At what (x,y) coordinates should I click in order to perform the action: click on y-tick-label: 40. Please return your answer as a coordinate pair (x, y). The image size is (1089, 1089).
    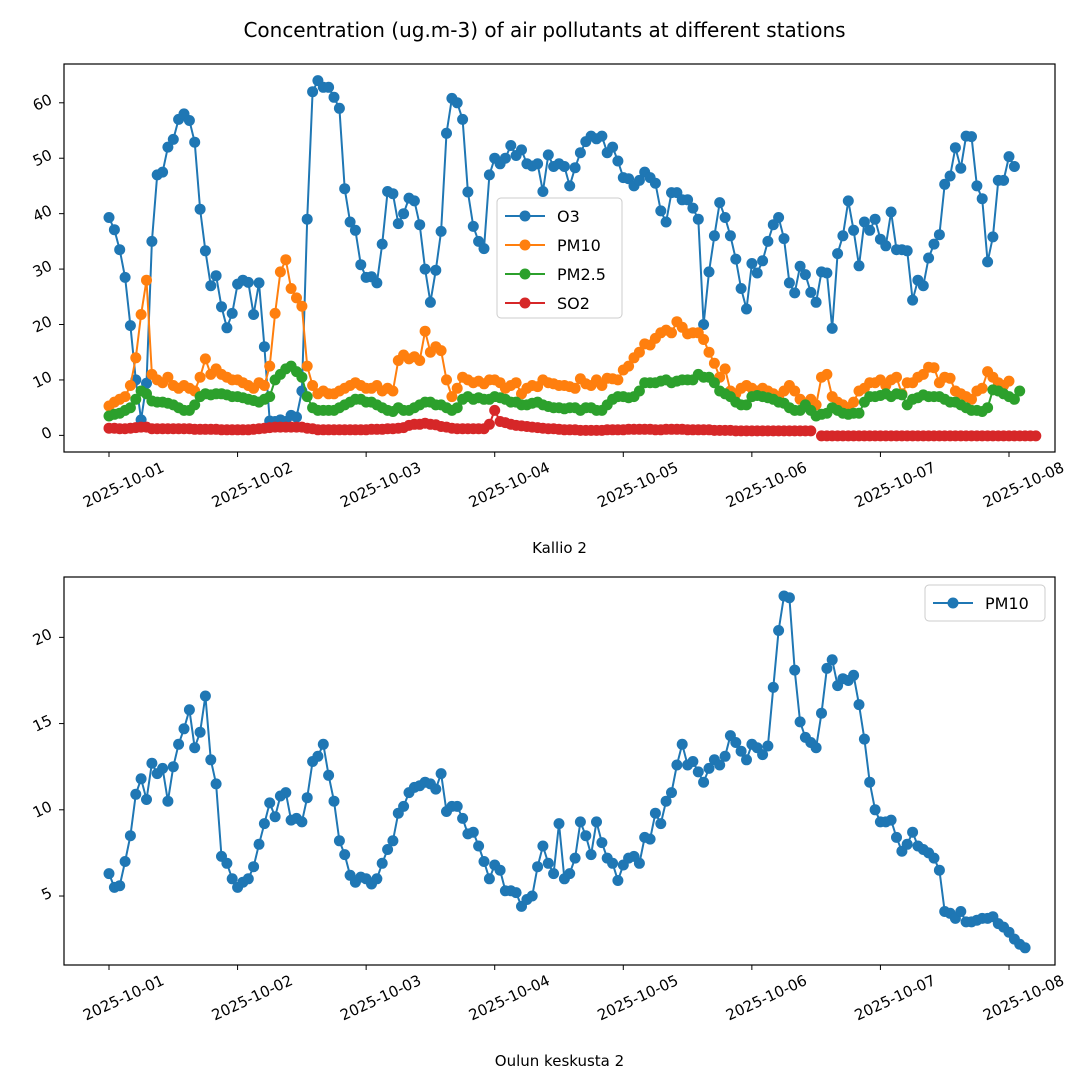
    Looking at the image, I should click on (42, 213).